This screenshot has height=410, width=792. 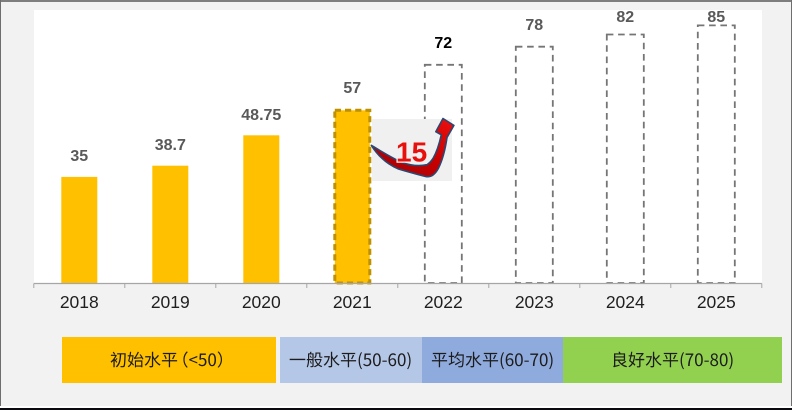 I want to click on svg-text: 15, so click(x=411, y=152).